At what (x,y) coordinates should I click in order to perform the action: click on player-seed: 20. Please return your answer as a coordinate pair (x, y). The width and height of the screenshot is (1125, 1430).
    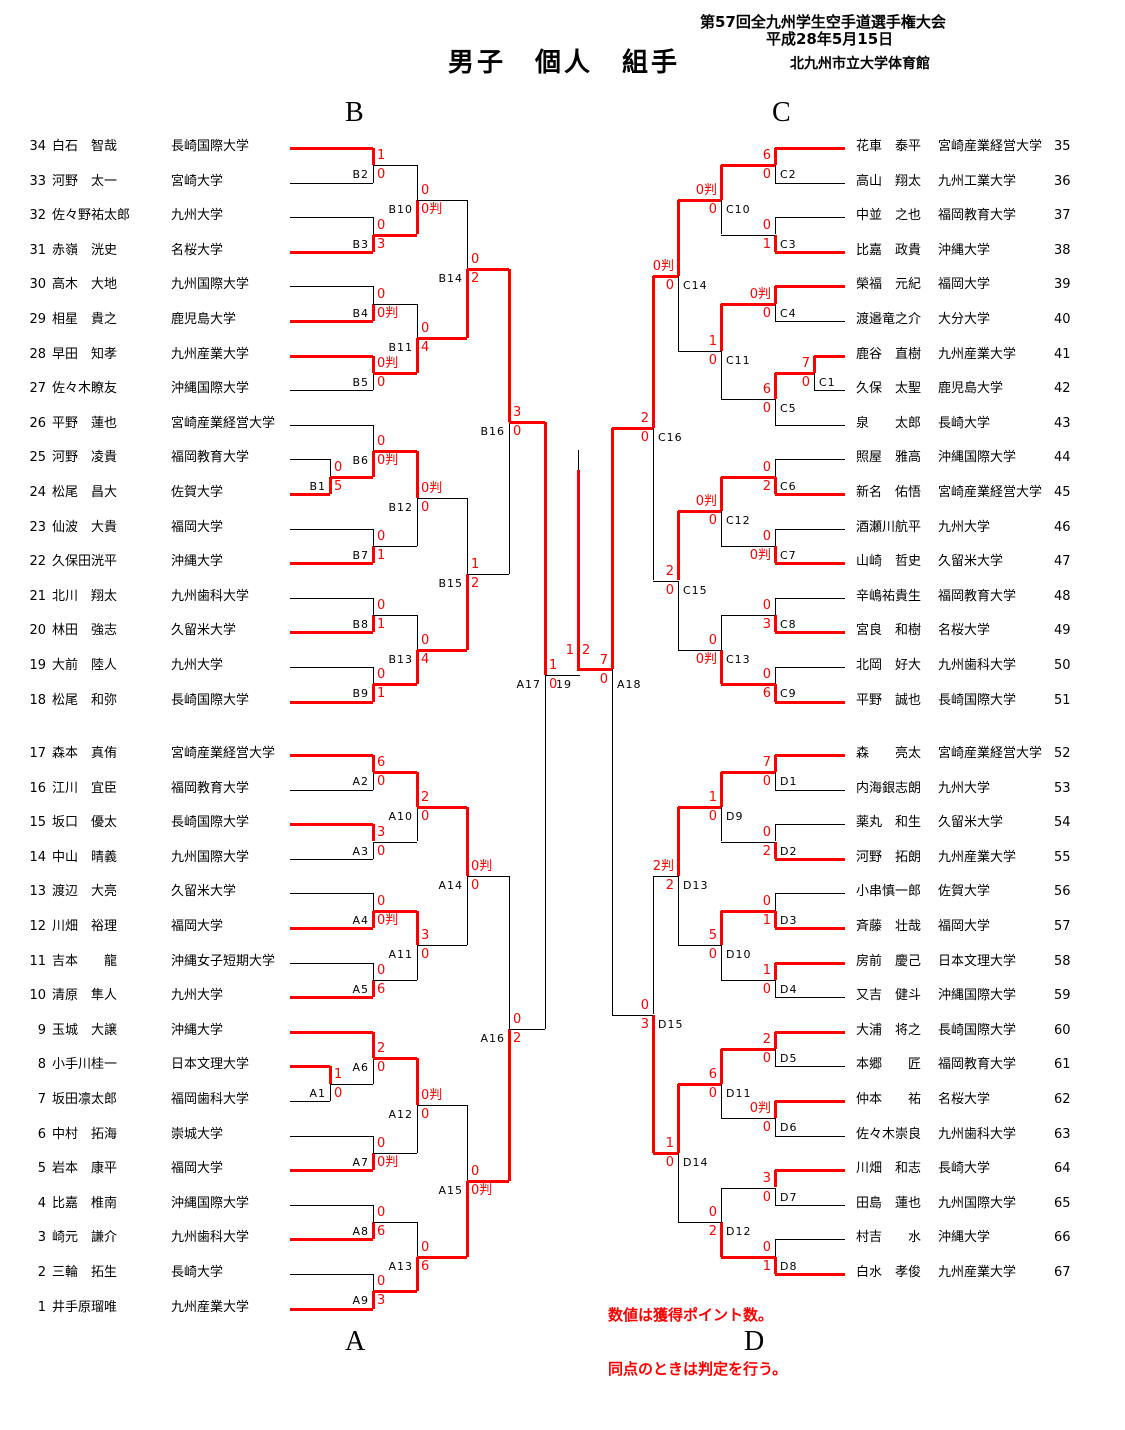
    Looking at the image, I should click on (37, 630).